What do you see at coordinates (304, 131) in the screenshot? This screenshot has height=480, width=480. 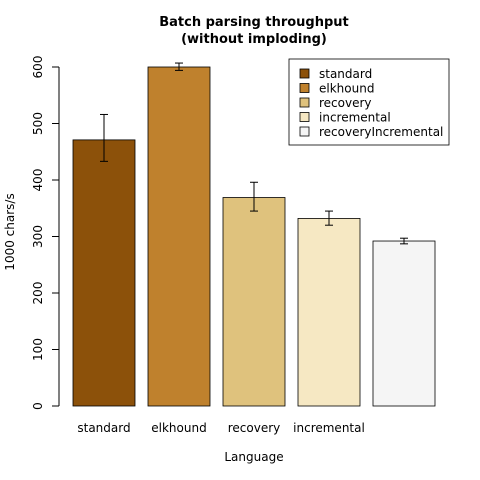 I see `legend-swatch-recoveryIncremental` at bounding box center [304, 131].